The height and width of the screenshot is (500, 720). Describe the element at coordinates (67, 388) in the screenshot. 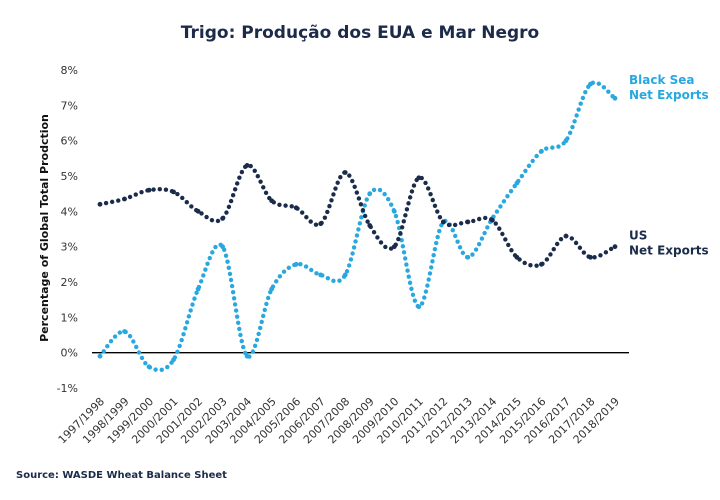

I see `y-tick-label: -1%` at that location.